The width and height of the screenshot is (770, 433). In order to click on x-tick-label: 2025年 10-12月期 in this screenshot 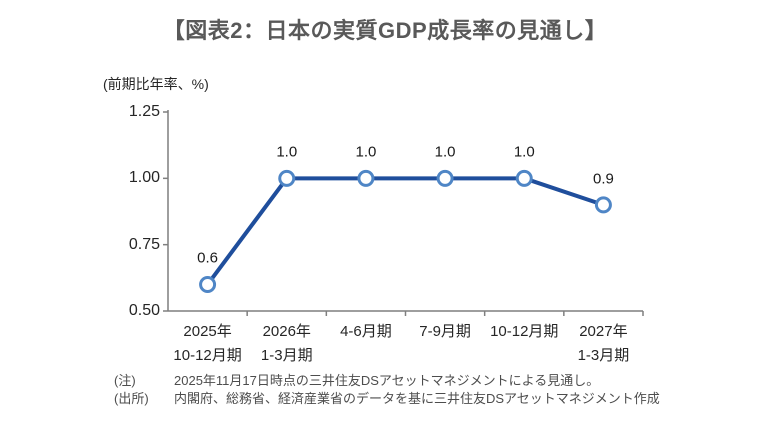, I will do `click(207, 344)`.